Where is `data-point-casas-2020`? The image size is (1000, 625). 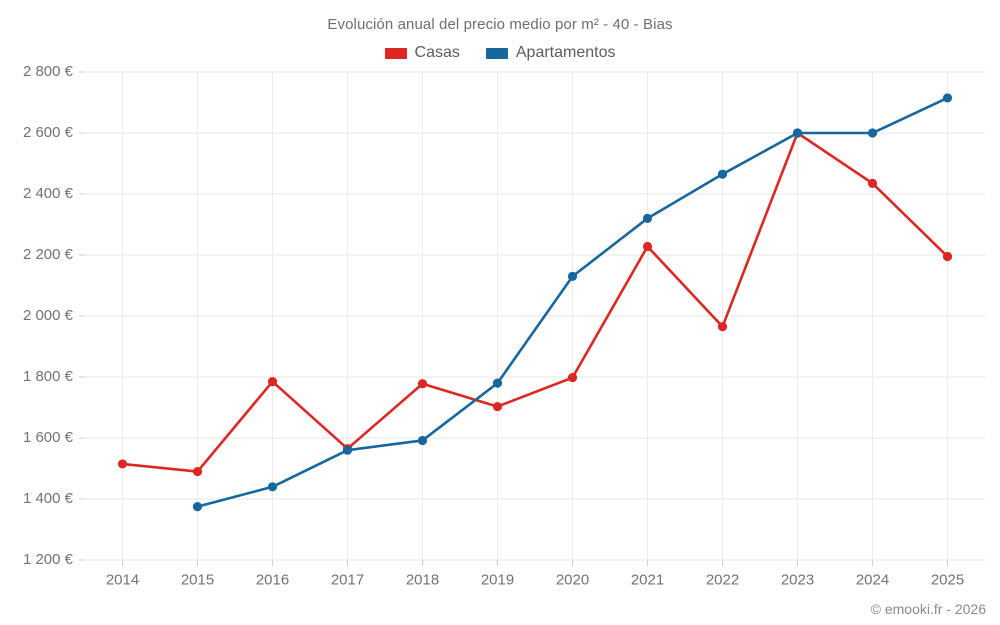
data-point-casas-2020 is located at coordinates (572, 378).